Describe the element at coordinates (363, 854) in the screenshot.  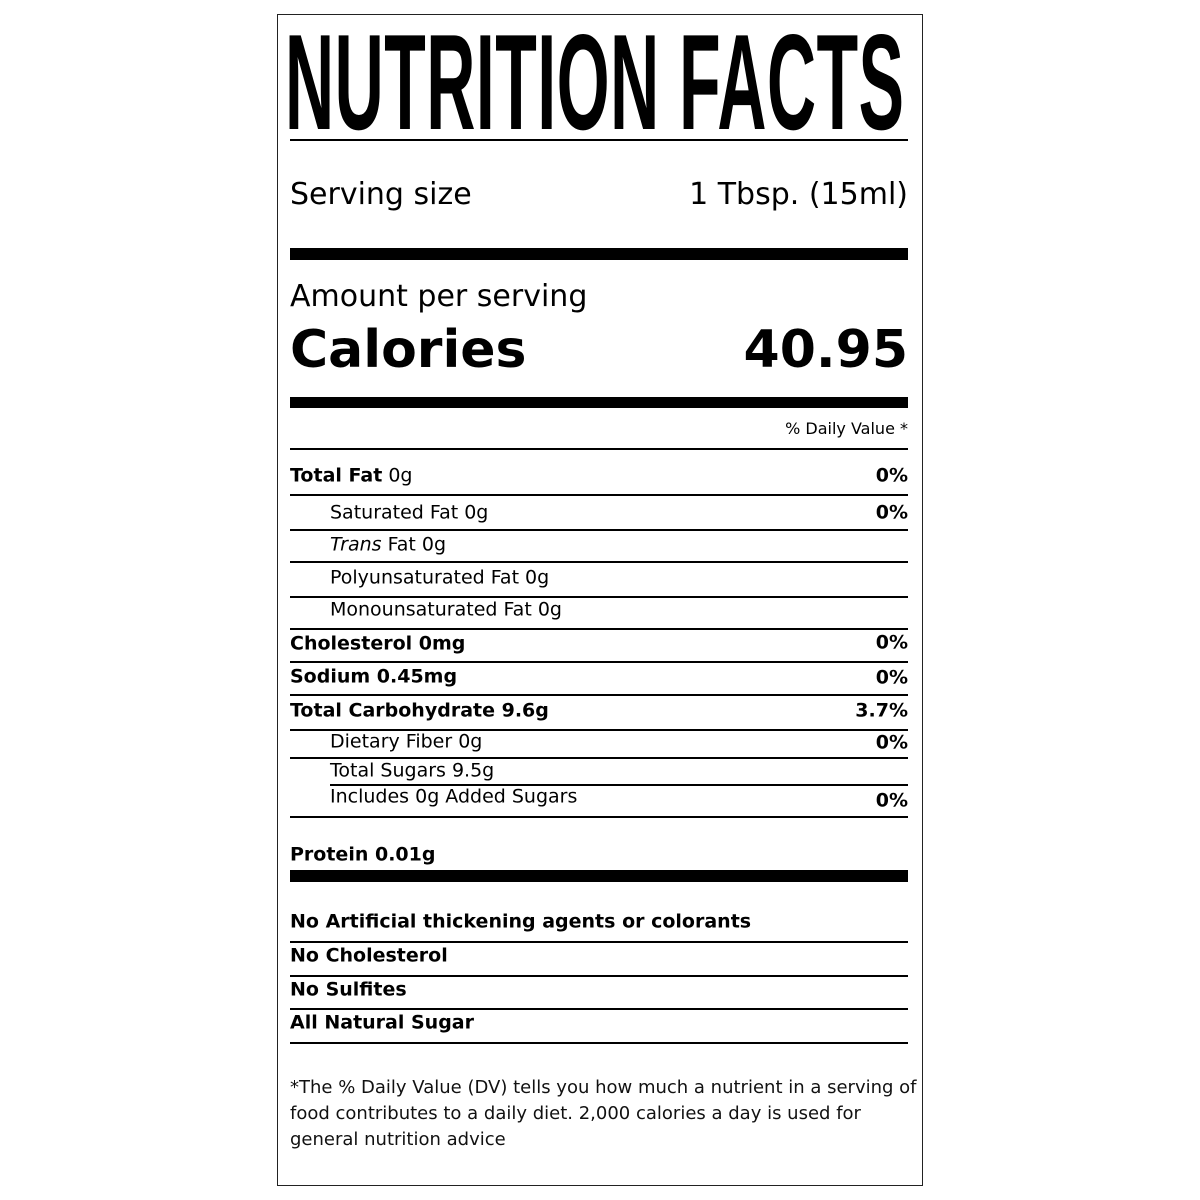
I see `nutrient-protein: Protein 0.01g` at that location.